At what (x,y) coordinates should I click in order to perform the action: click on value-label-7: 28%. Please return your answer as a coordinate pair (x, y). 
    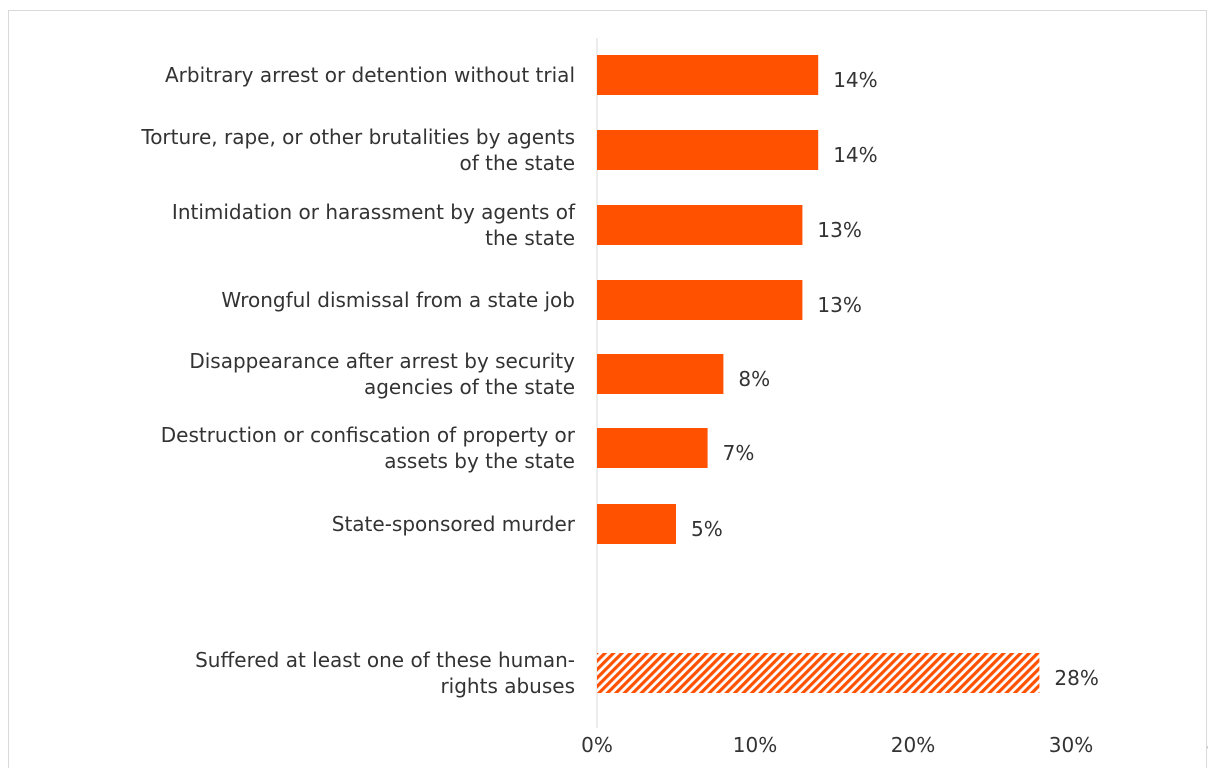
    Looking at the image, I should click on (1076, 678).